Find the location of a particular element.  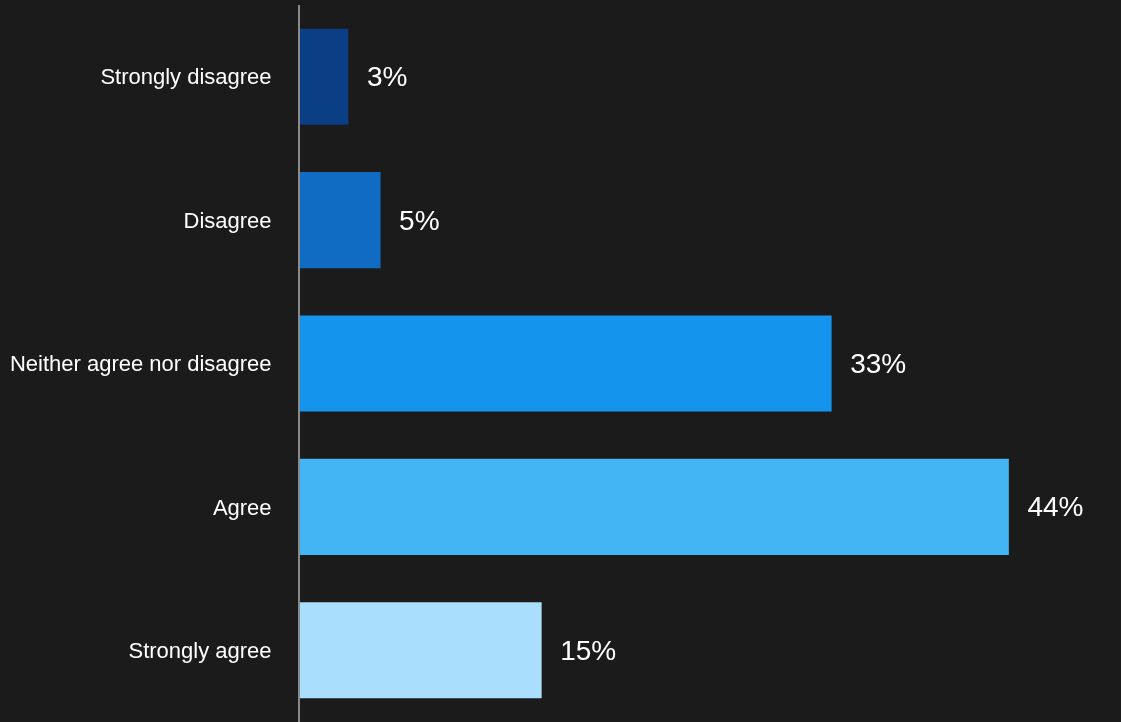

y-tick-label: Strongly disagree is located at coordinates (186, 77).